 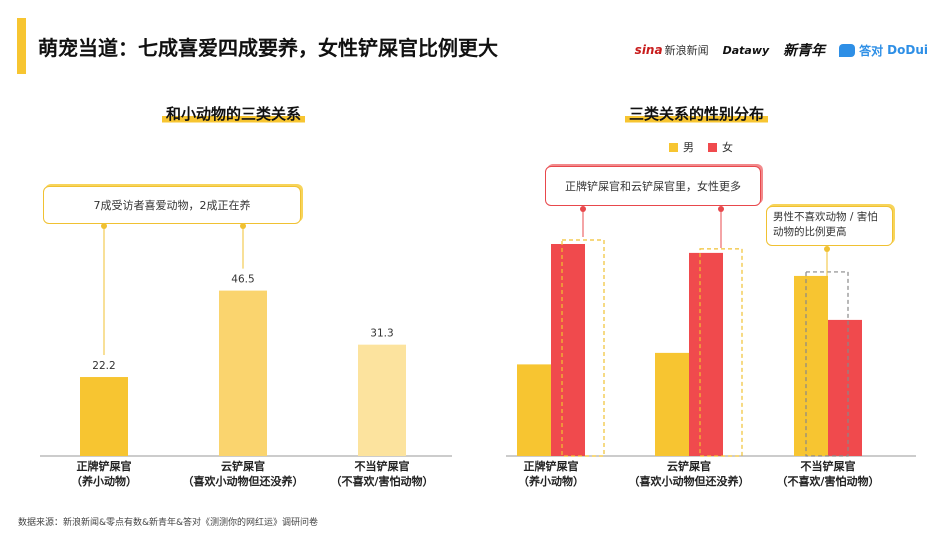 What do you see at coordinates (689, 466) in the screenshot?
I see `right-category-label-2-1: 云铲屎官` at bounding box center [689, 466].